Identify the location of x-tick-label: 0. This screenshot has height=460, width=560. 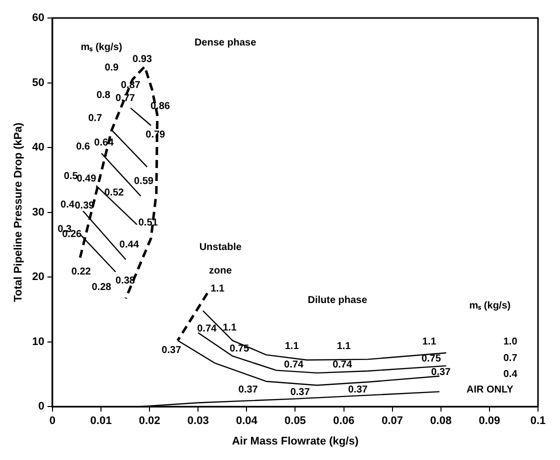
(52, 421).